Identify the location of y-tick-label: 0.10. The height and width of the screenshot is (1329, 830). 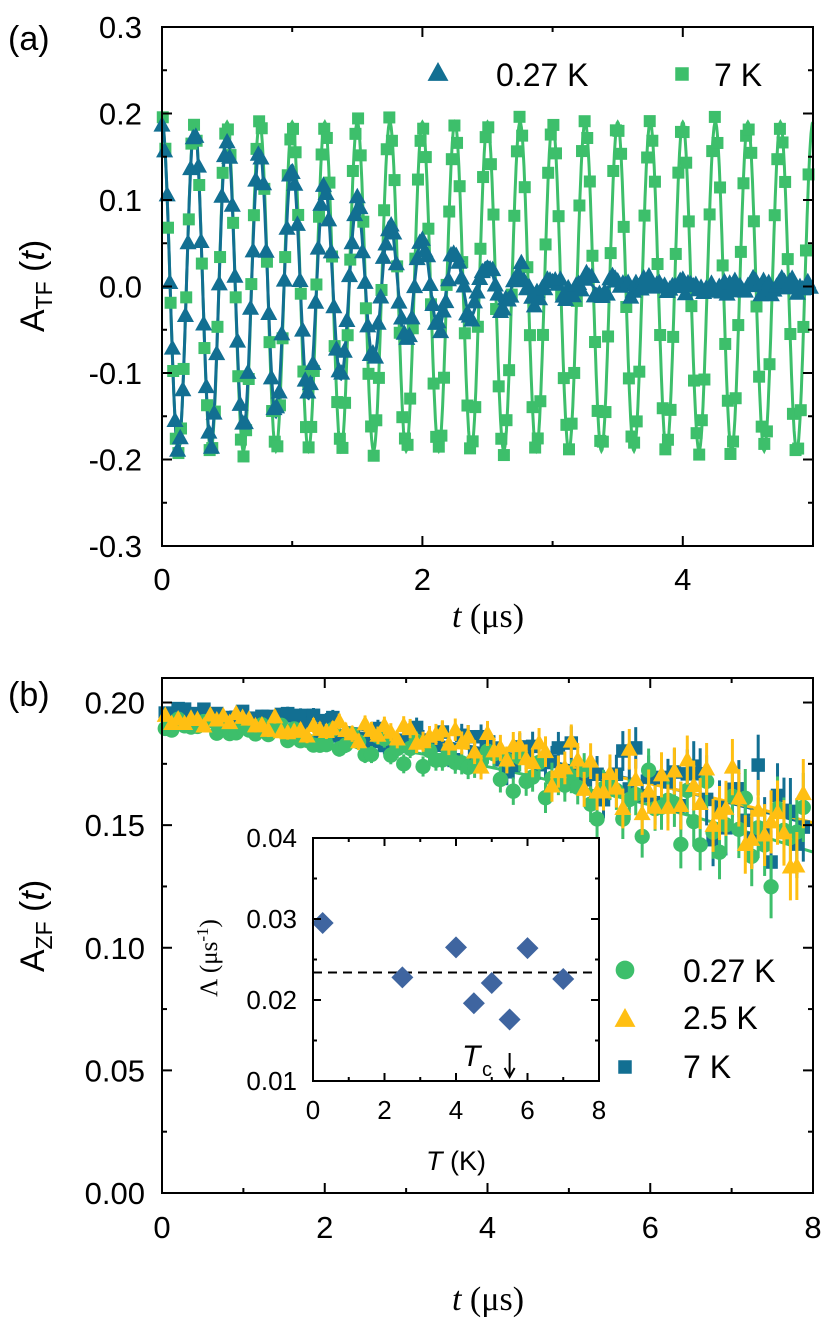
(115, 948).